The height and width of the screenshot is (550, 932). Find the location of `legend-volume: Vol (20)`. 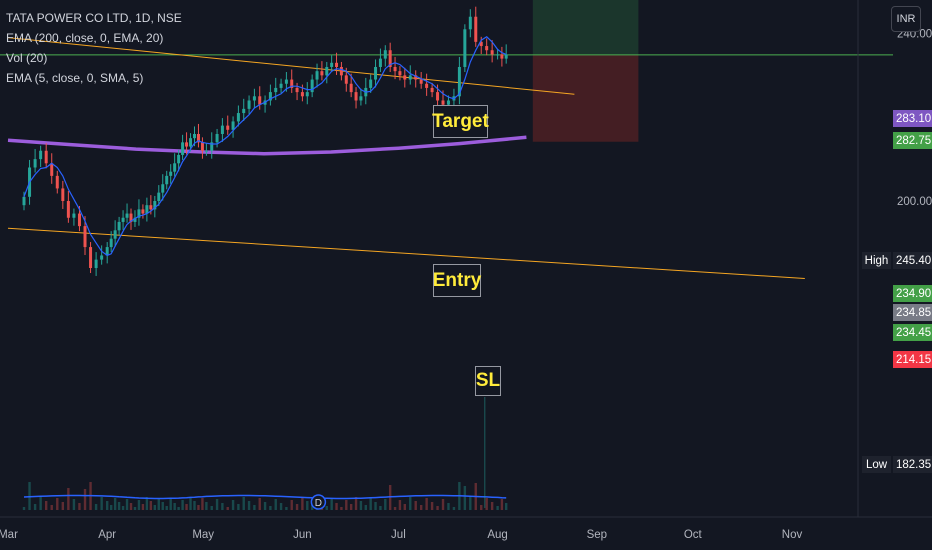

legend-volume: Vol (20) is located at coordinates (27, 58).